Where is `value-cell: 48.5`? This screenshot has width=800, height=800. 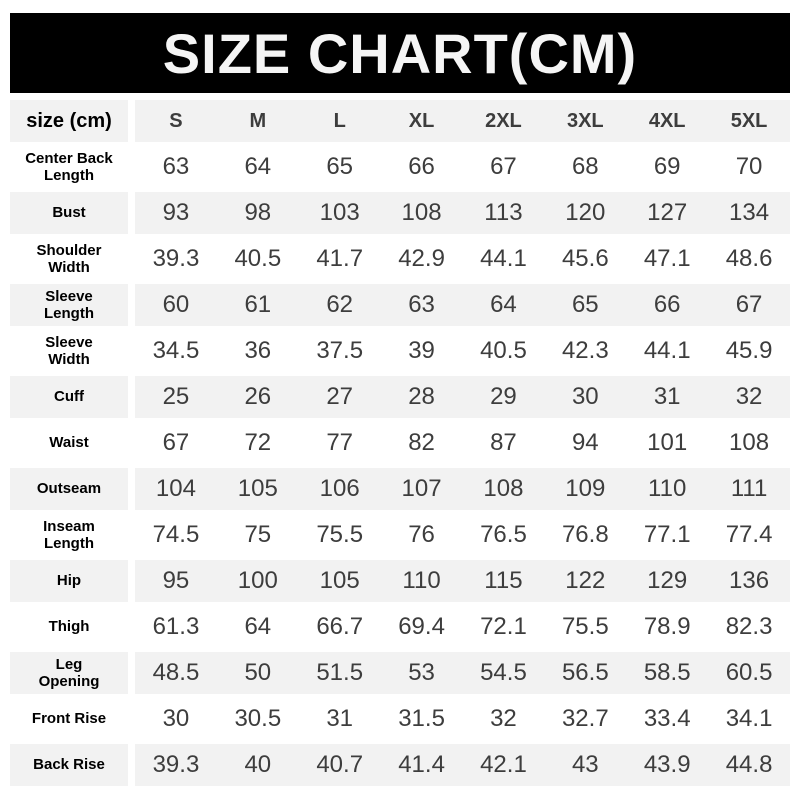 value-cell: 48.5 is located at coordinates (176, 672).